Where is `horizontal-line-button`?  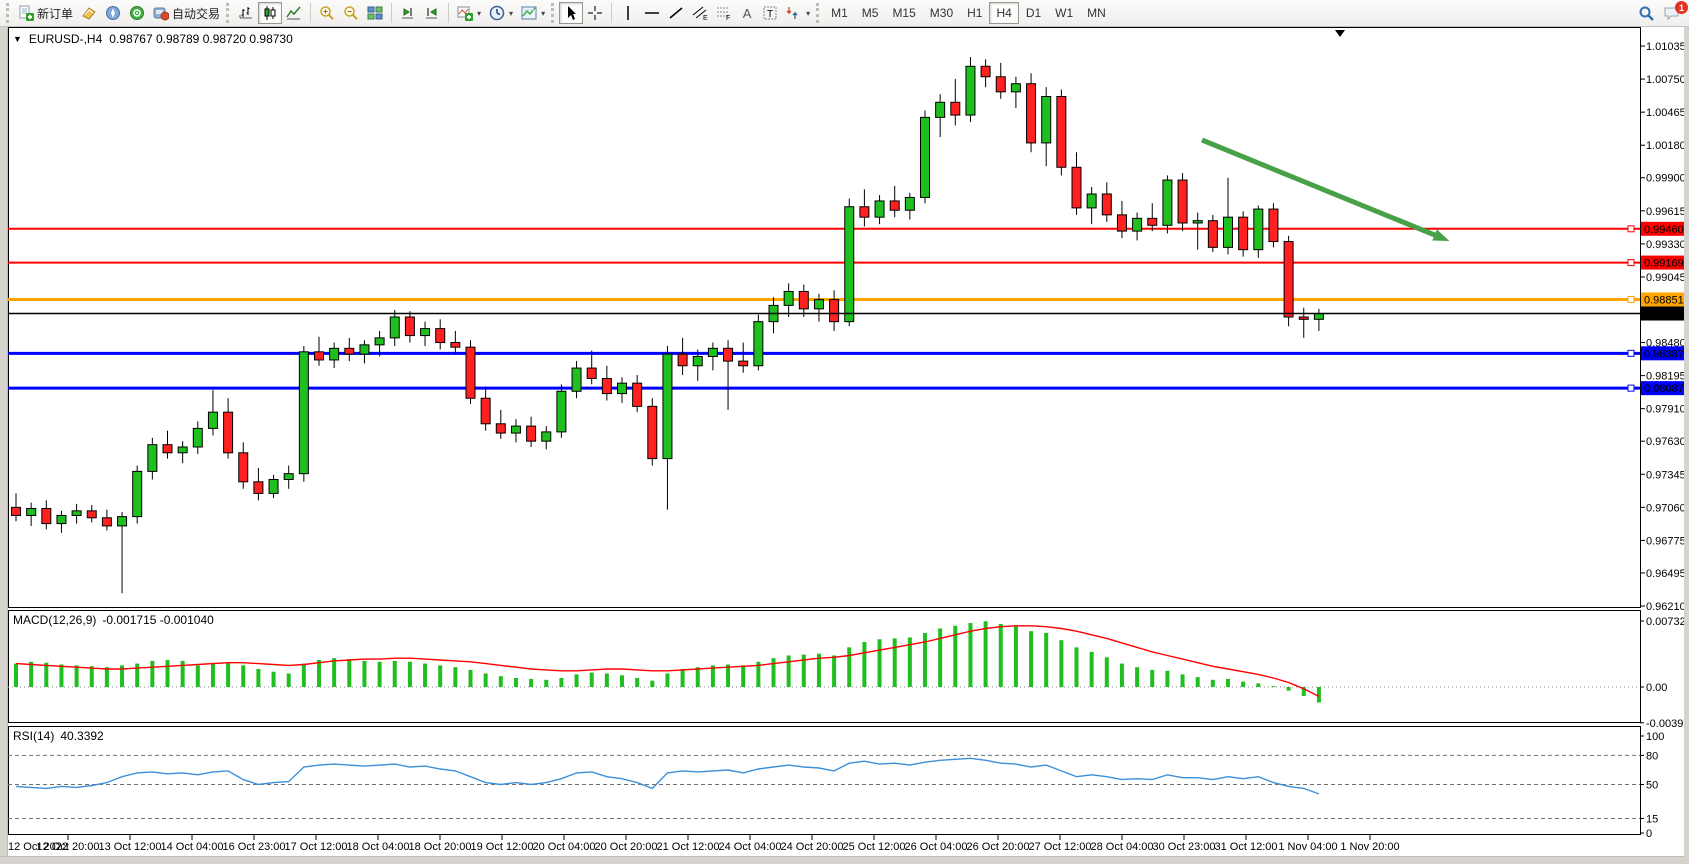 horizontal-line-button is located at coordinates (652, 13).